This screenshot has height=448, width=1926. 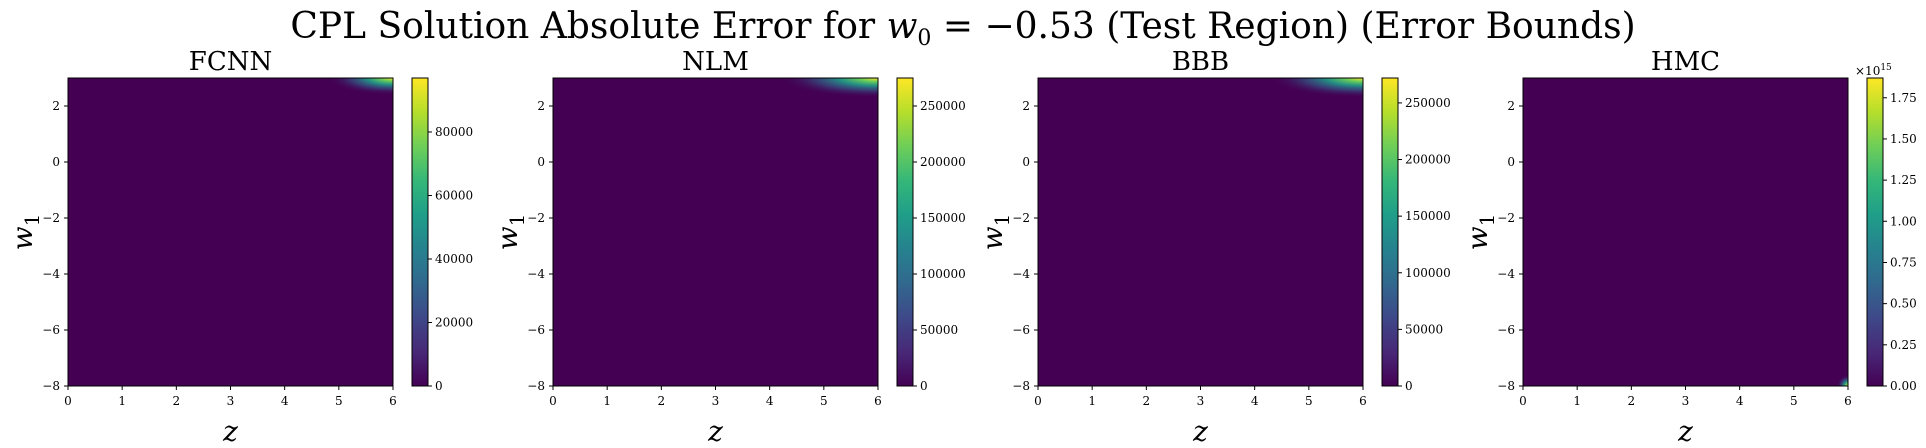 I want to click on figure-title-math-eq: = −0.53, so click(x=1018, y=26).